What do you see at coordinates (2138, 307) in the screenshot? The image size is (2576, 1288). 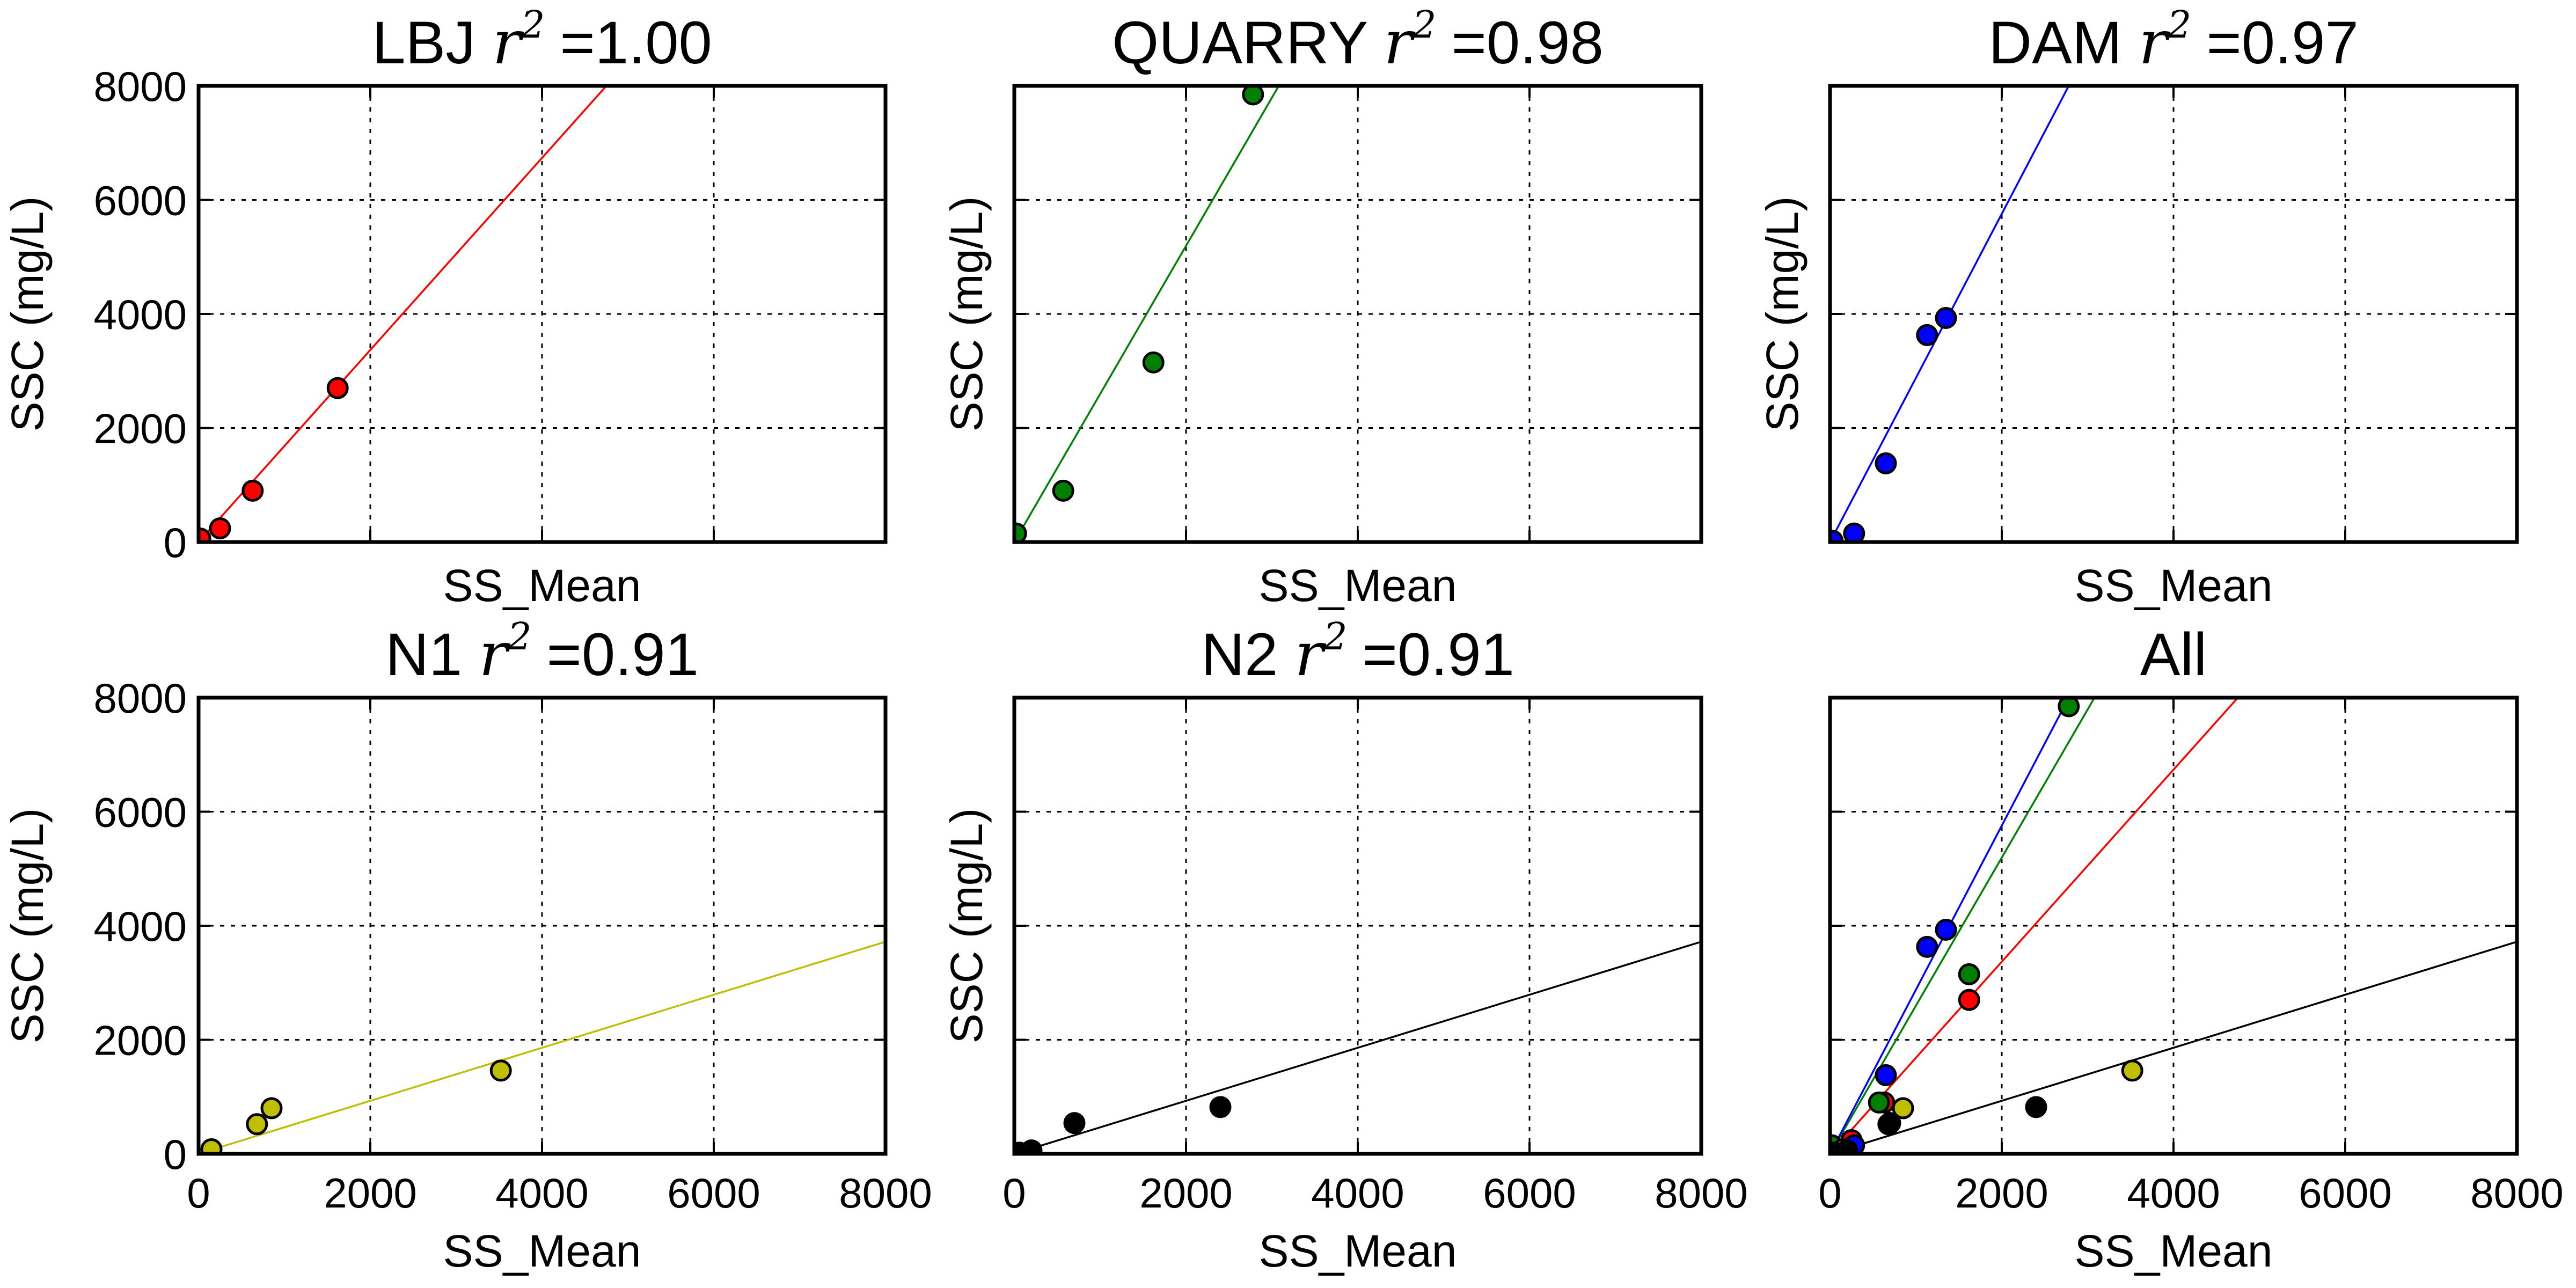 I see `panel-2: SS_Mean SSC (mg/L) DAM r2 =0.97` at bounding box center [2138, 307].